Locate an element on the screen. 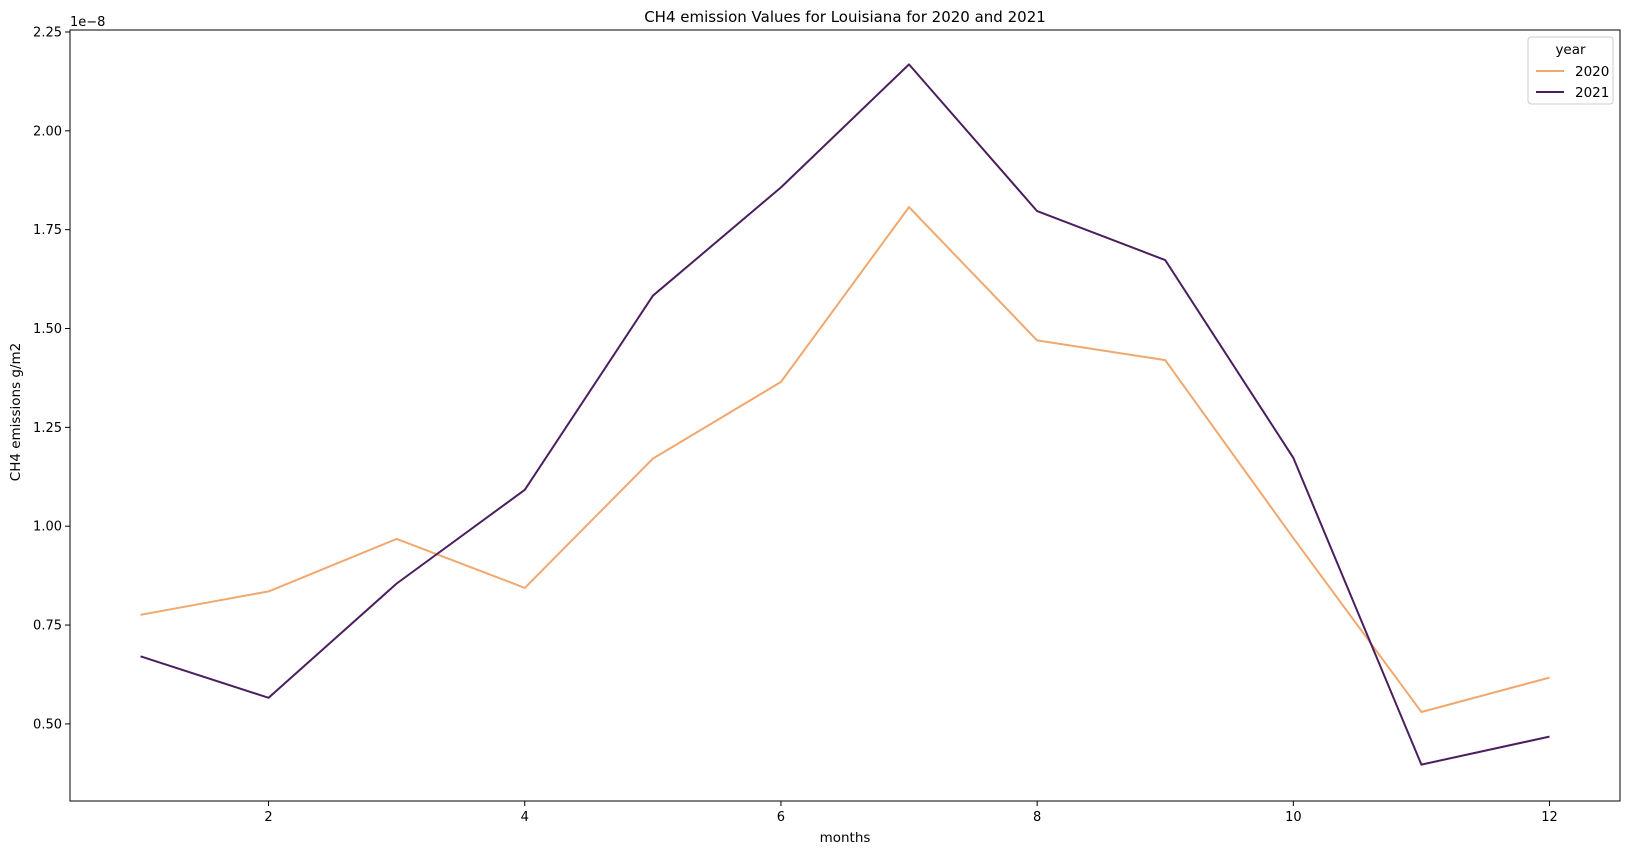 The width and height of the screenshot is (1630, 853). y-axis-label: CH4 emissions g/m2 is located at coordinates (16, 412).